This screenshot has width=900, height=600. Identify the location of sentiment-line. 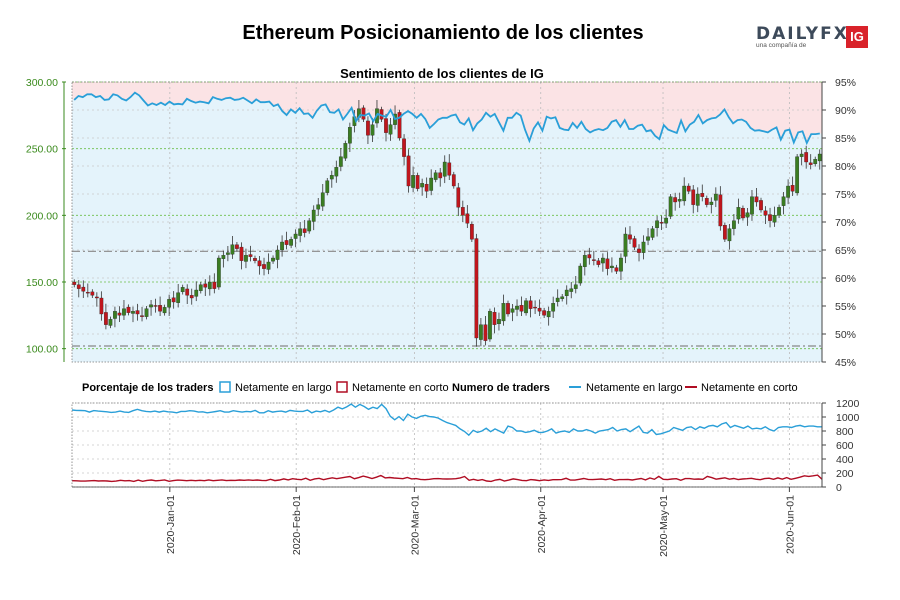
(446, 118).